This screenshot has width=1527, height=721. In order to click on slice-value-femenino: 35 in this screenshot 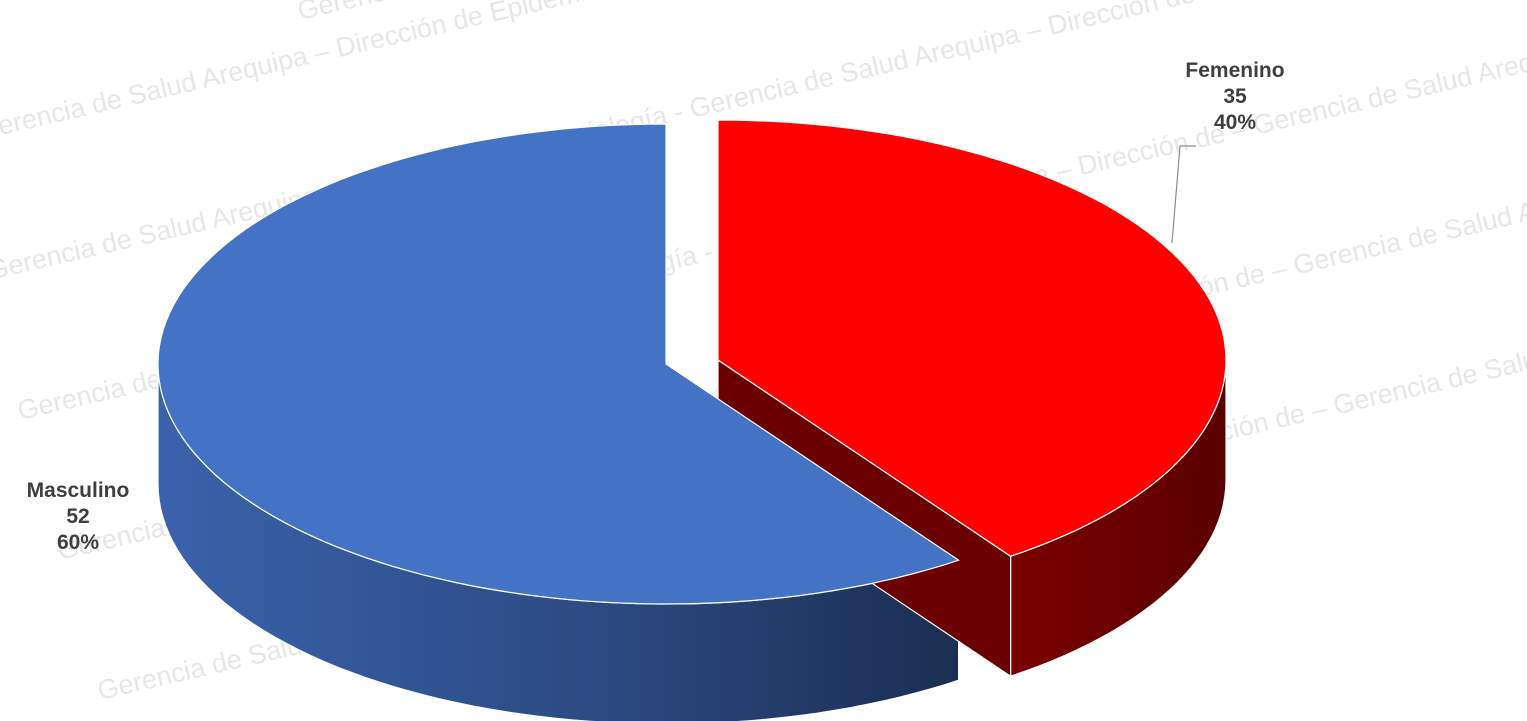, I will do `click(1235, 96)`.